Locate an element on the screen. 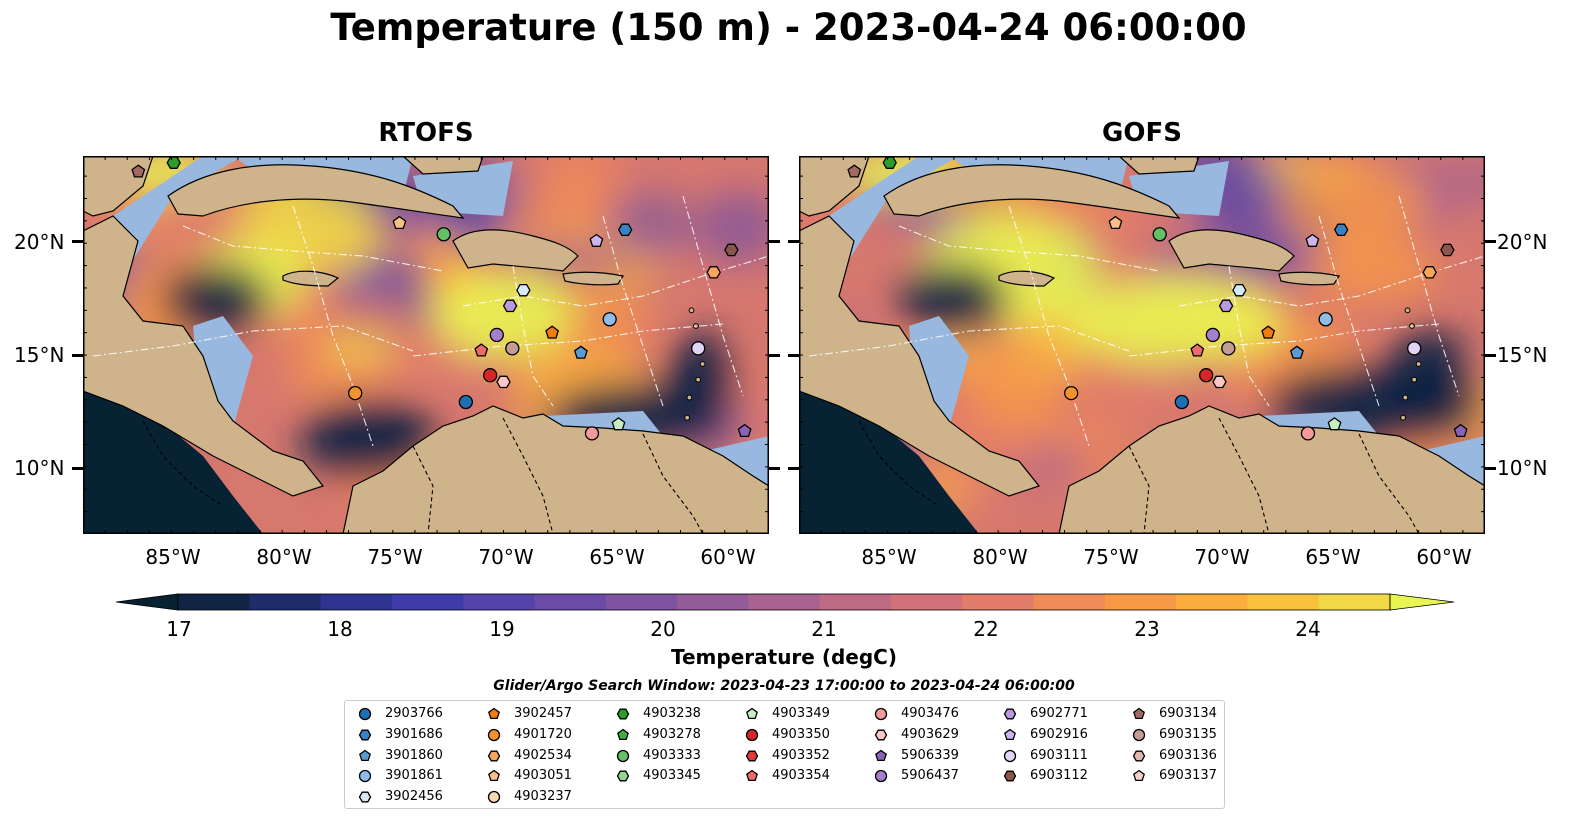 Image resolution: width=1577 pixels, height=826 pixels. island is located at coordinates (1418, 364).